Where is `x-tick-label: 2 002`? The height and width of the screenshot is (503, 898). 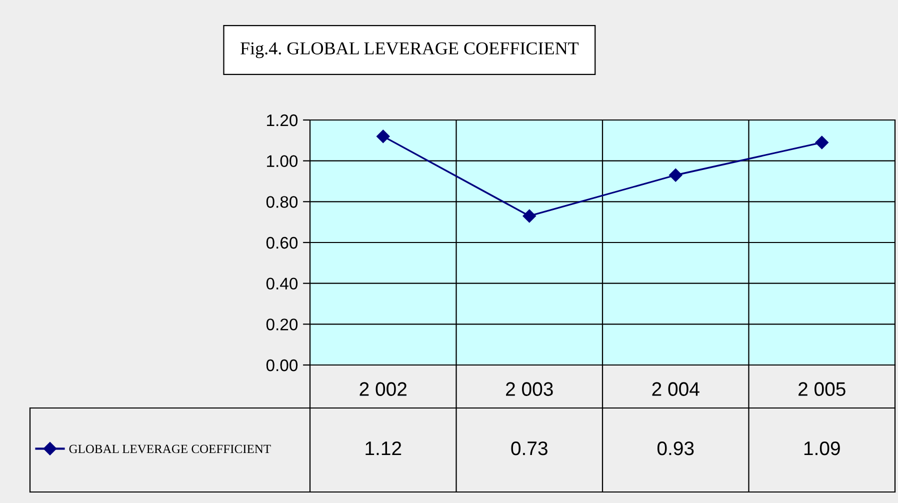 x-tick-label: 2 002 is located at coordinates (383, 389).